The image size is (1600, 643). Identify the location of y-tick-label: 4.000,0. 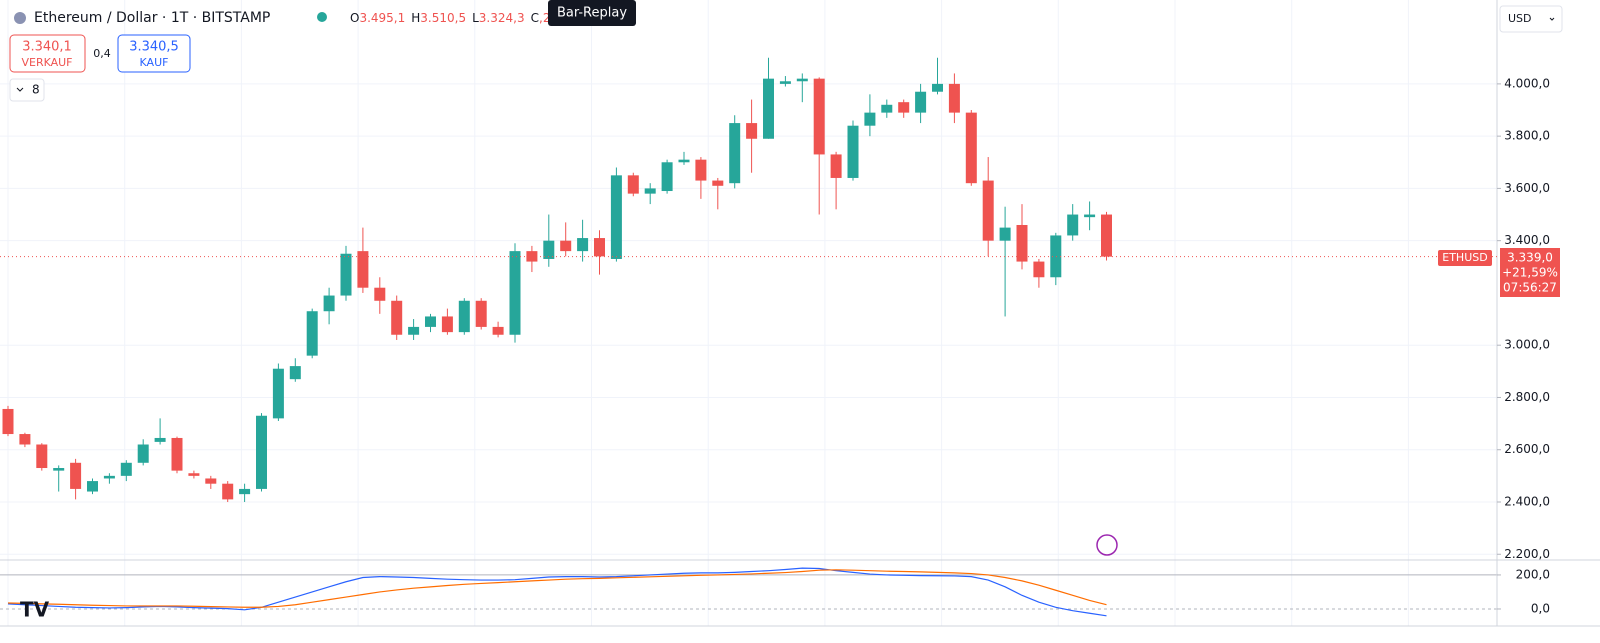
(1527, 83).